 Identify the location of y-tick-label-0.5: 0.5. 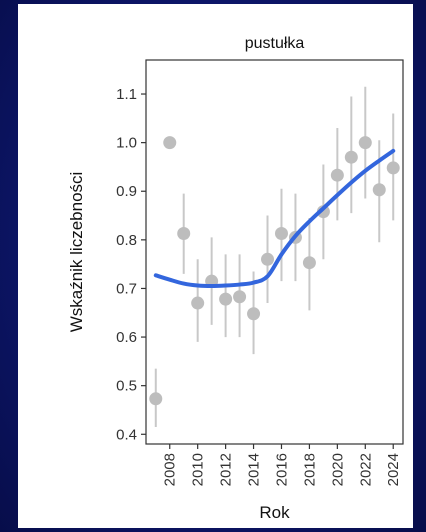
(126, 386).